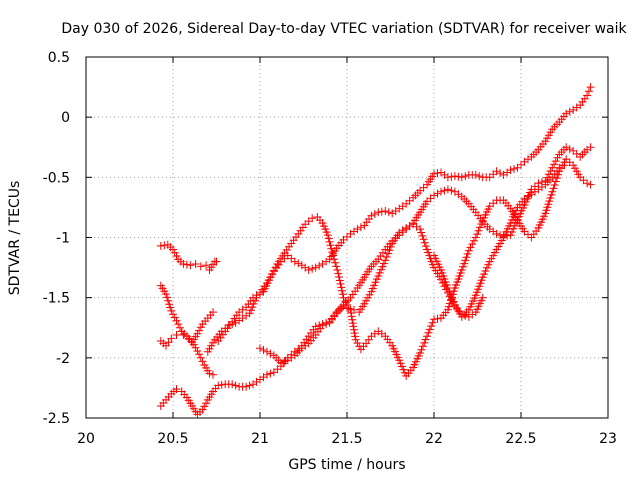 The height and width of the screenshot is (480, 640). What do you see at coordinates (63, 239) in the screenshot?
I see `y-tick-label: -1` at bounding box center [63, 239].